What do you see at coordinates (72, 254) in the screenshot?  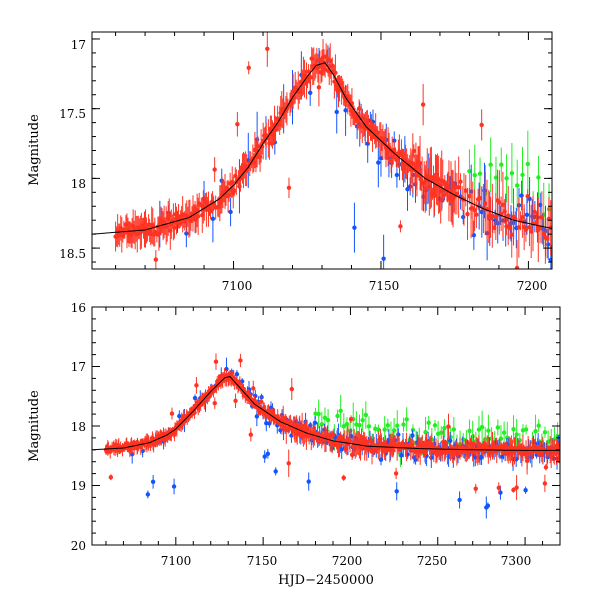 I see `top-ytick-label-18-5: 18.5` at bounding box center [72, 254].